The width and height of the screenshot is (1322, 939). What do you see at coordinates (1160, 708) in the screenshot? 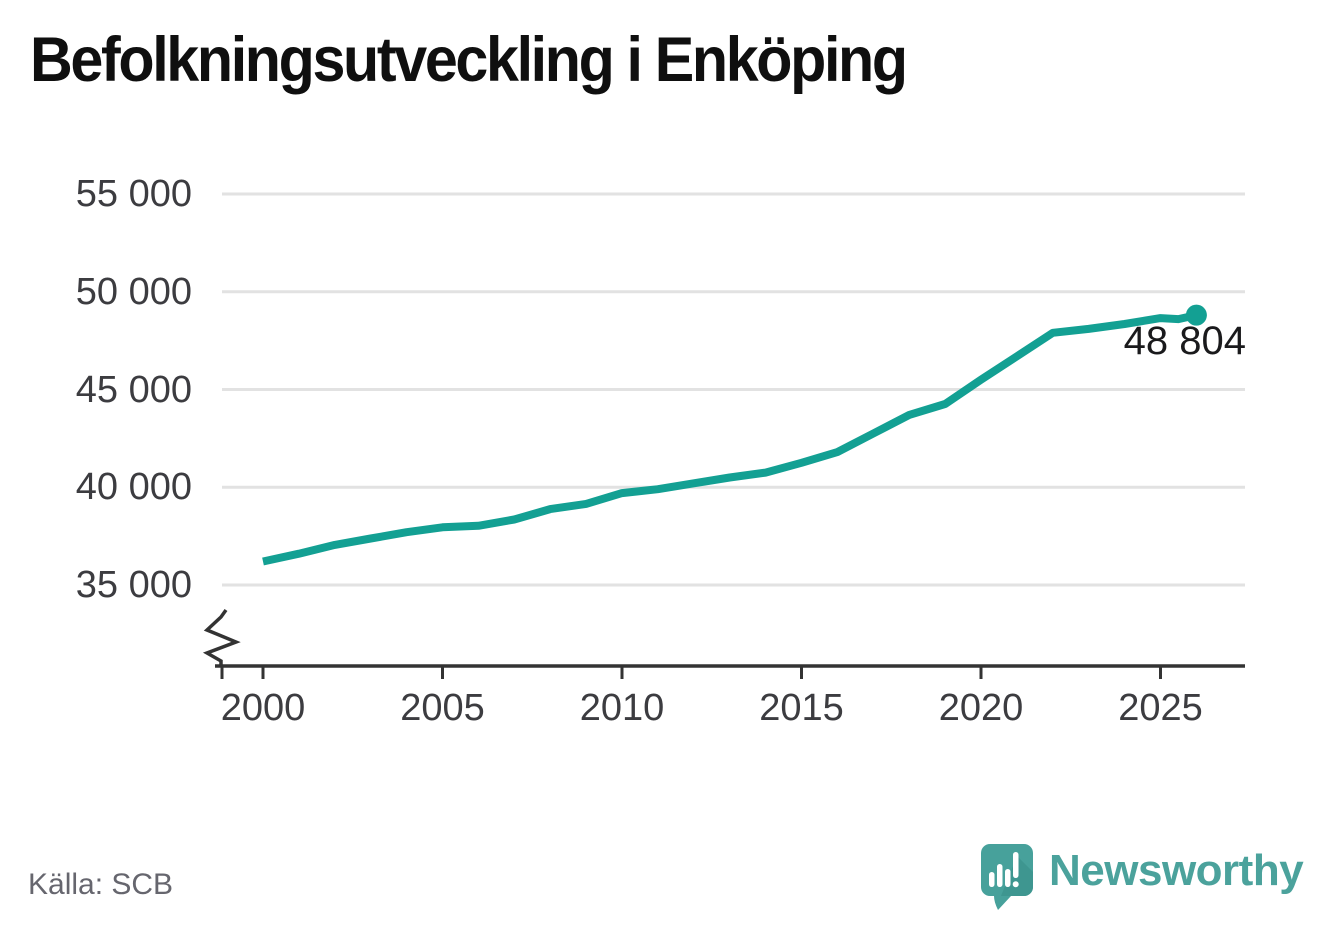
I see `x-axis-tick-label: 2025` at bounding box center [1160, 708].